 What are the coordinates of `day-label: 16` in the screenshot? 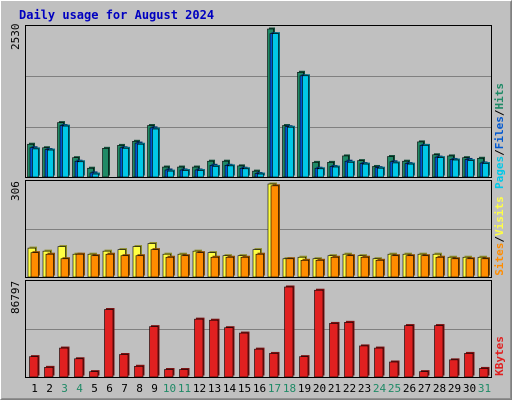 It's located at (259, 388).